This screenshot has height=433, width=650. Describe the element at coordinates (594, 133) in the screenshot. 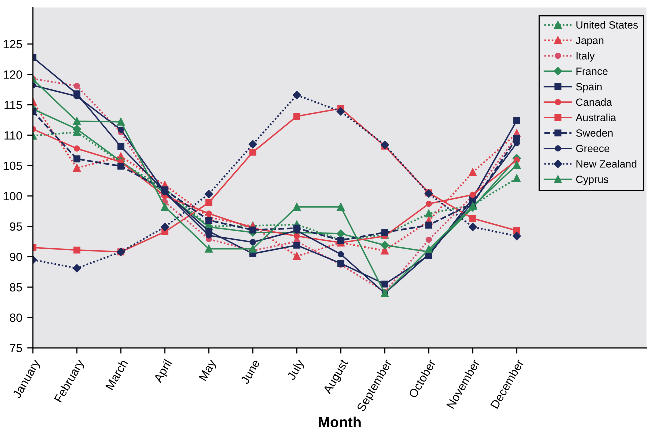

I see `legend-label: Sweden` at that location.